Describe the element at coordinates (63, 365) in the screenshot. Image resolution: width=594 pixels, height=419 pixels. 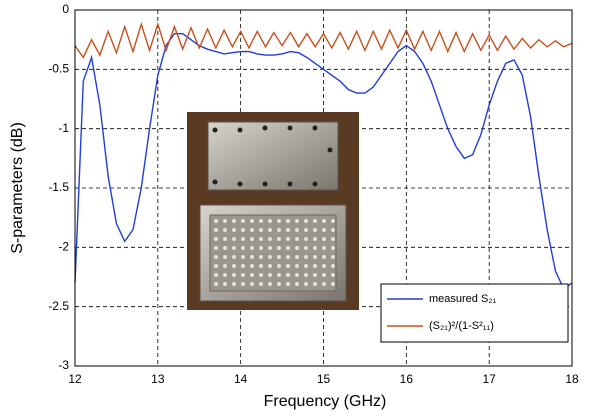
I see `y-tick-label: -3` at that location.